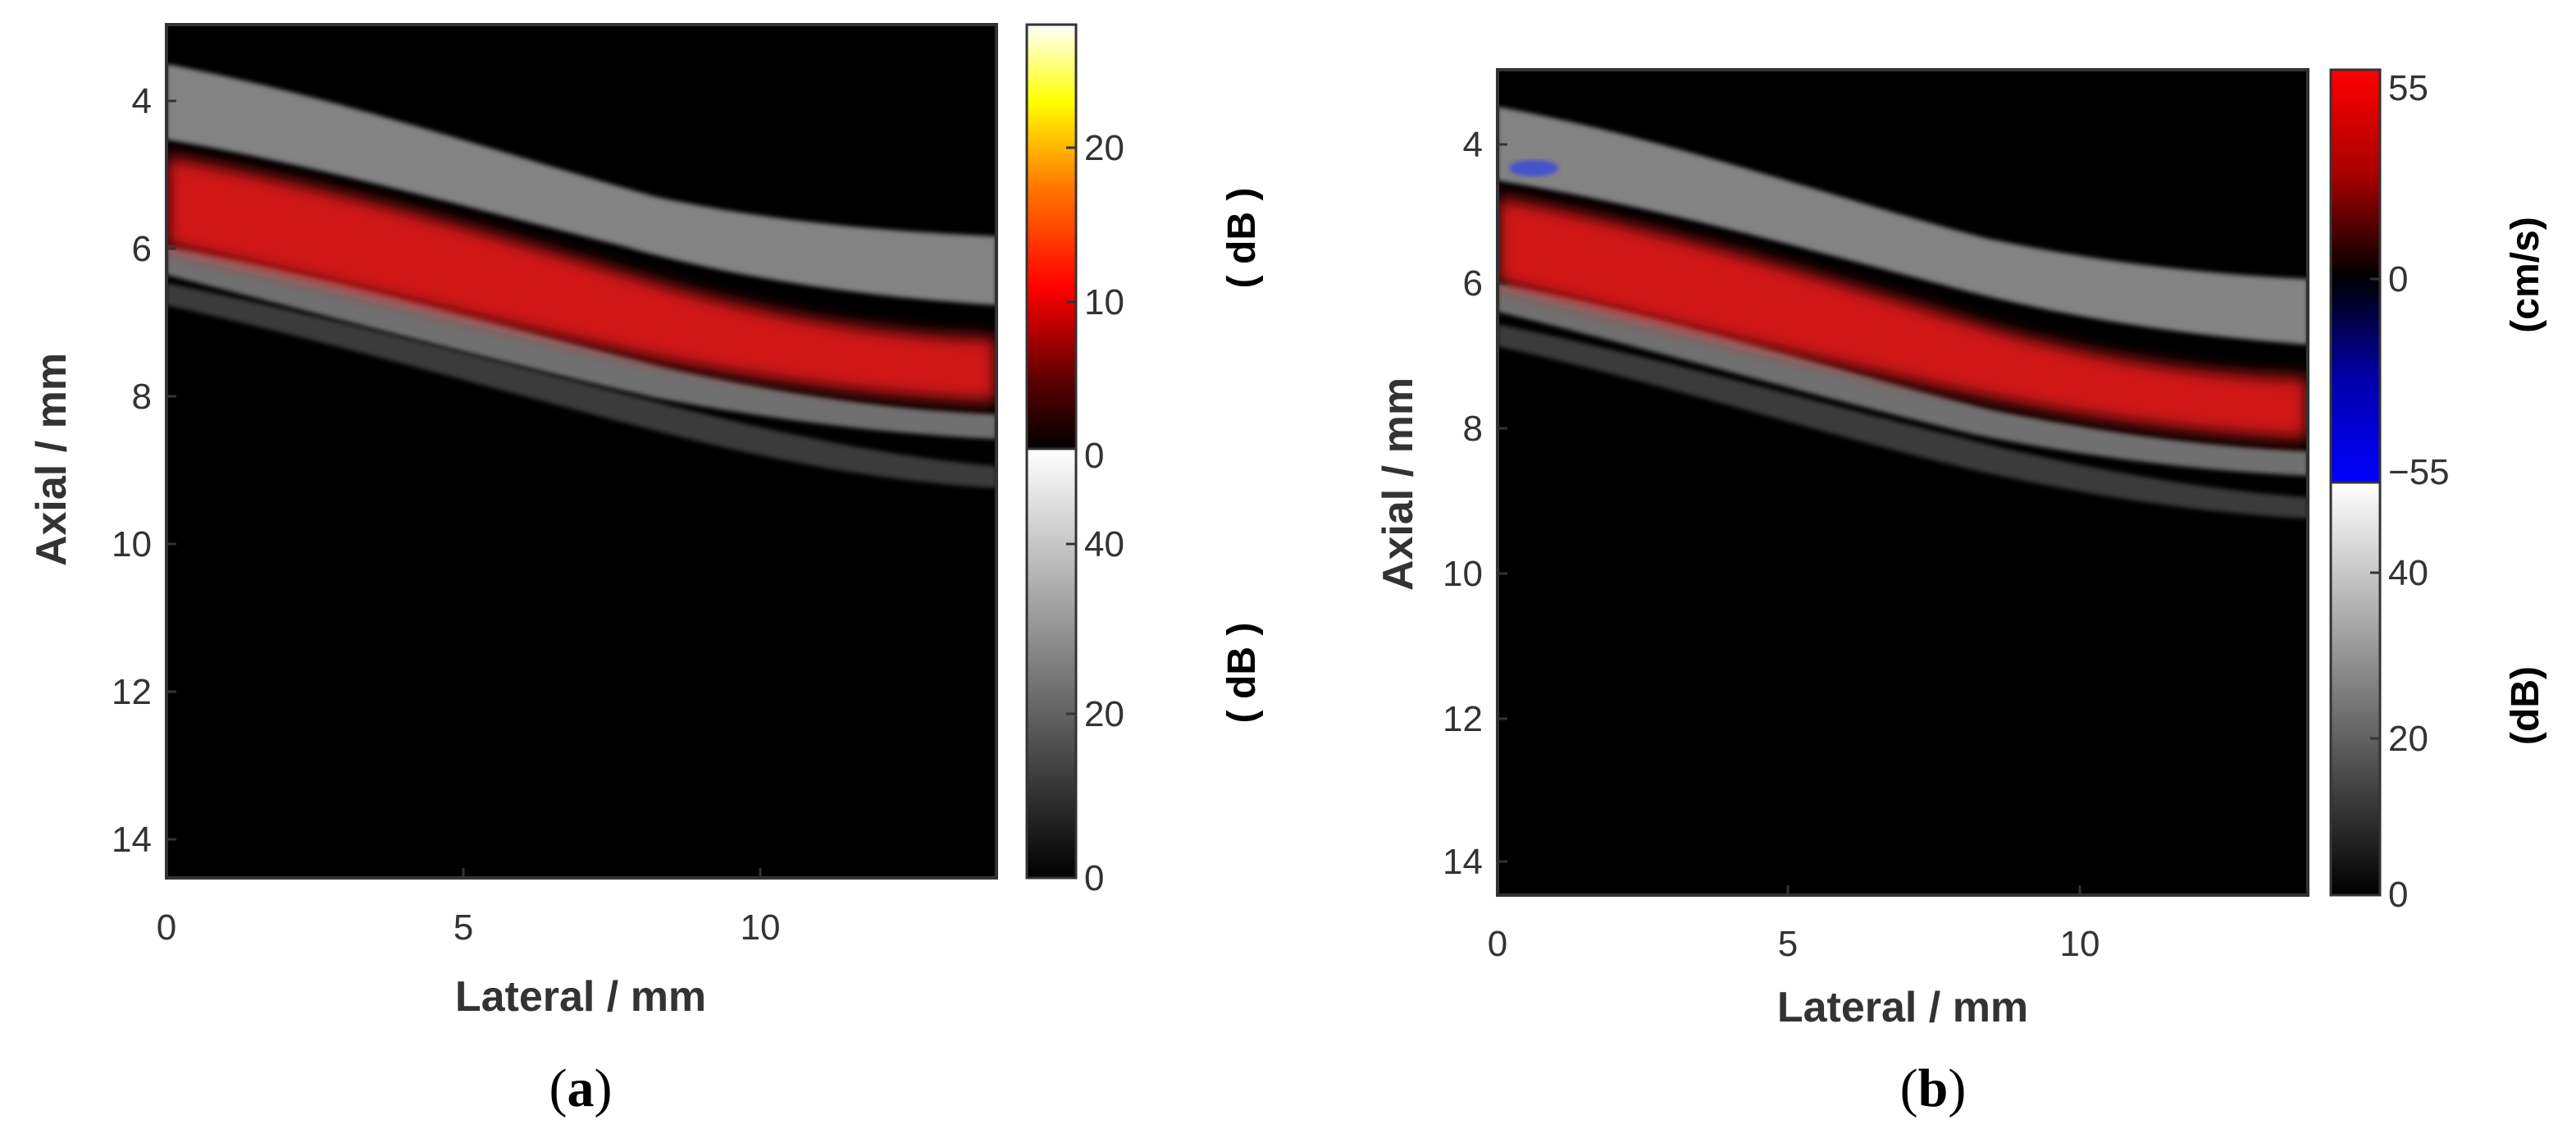 Image resolution: width=2576 pixels, height=1138 pixels. I want to click on x-axis-label-b: Lateral / mm, so click(1902, 1007).